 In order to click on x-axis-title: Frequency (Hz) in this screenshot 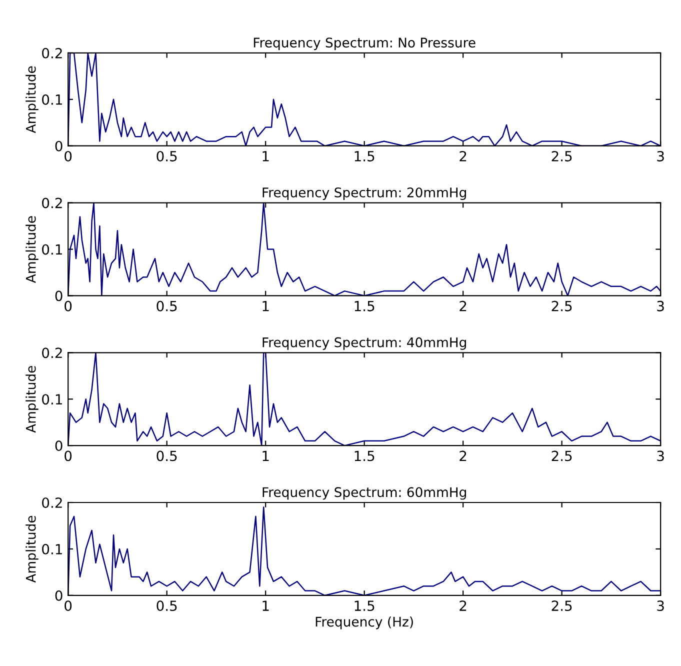, I will do `click(364, 623)`.